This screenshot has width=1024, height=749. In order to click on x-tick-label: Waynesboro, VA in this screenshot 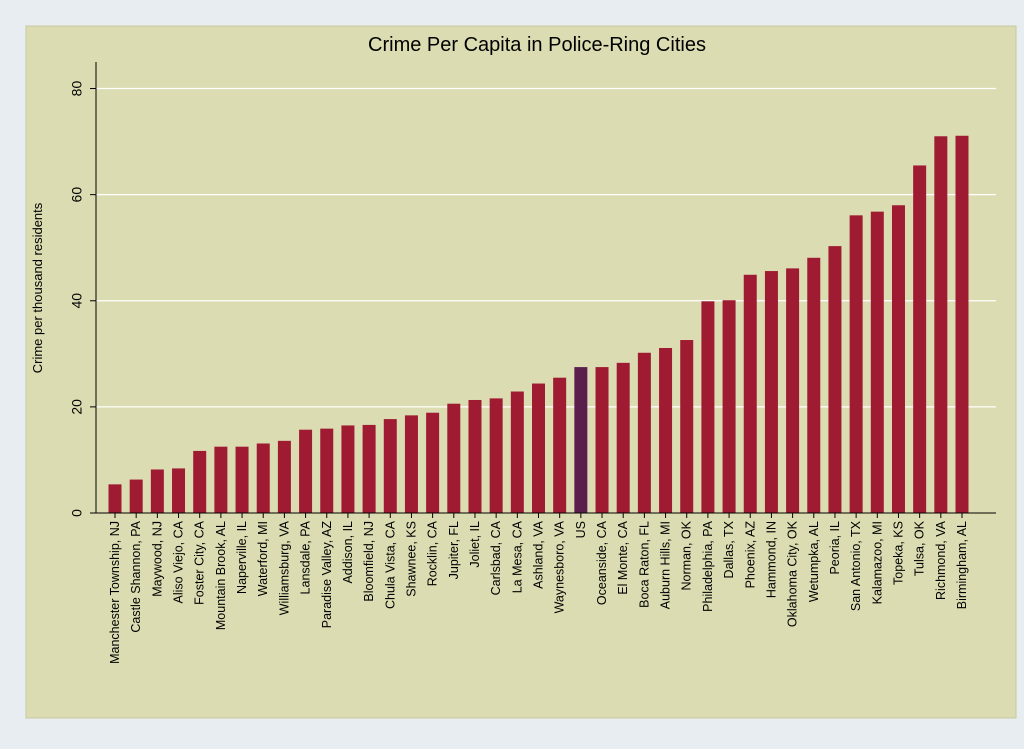, I will do `click(560, 566)`.